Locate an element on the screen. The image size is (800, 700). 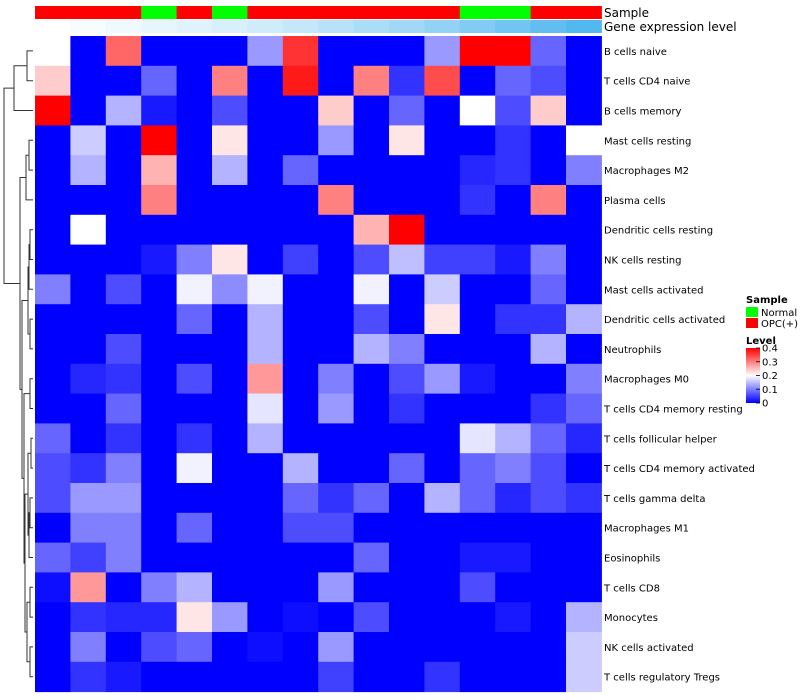
row-label: T cells CD4 naive is located at coordinates (646, 82).